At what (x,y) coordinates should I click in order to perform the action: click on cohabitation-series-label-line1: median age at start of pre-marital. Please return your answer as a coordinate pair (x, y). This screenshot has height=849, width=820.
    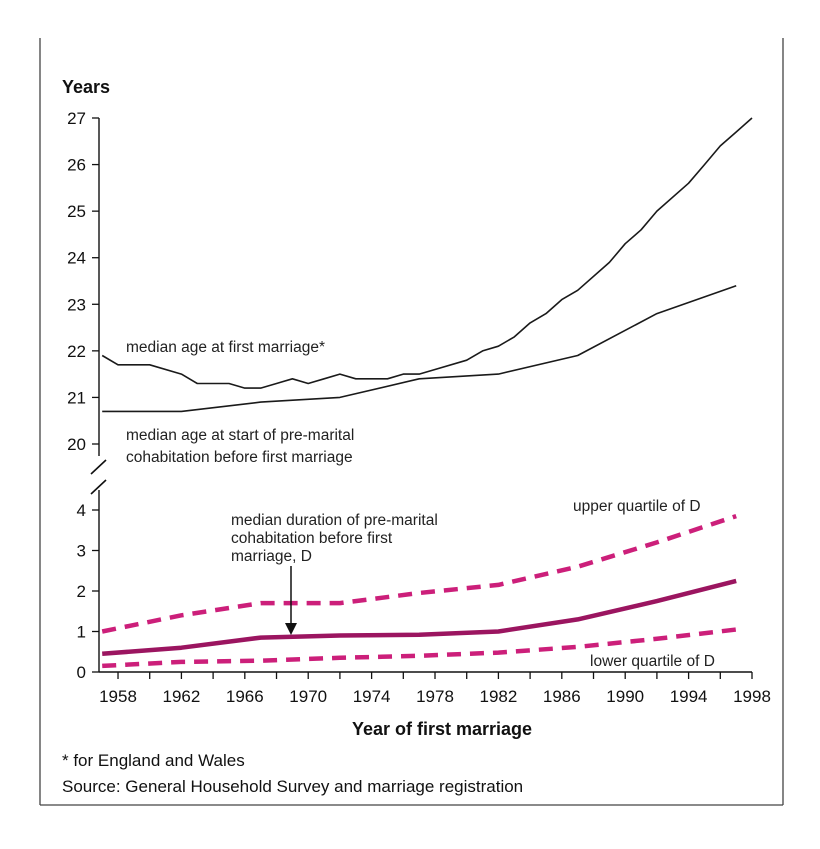
    Looking at the image, I should click on (240, 435).